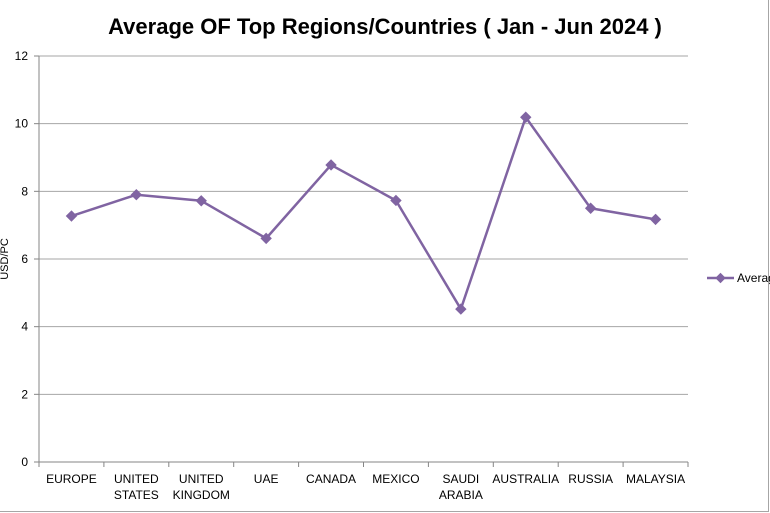  What do you see at coordinates (24, 394) in the screenshot?
I see `y-tick-label: 2` at bounding box center [24, 394].